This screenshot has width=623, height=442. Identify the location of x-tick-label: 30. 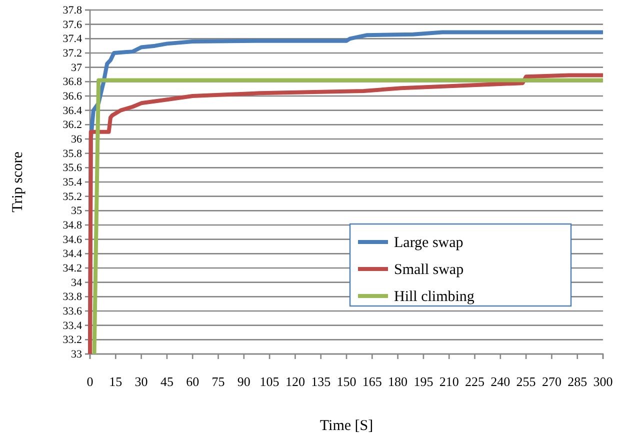
(141, 382).